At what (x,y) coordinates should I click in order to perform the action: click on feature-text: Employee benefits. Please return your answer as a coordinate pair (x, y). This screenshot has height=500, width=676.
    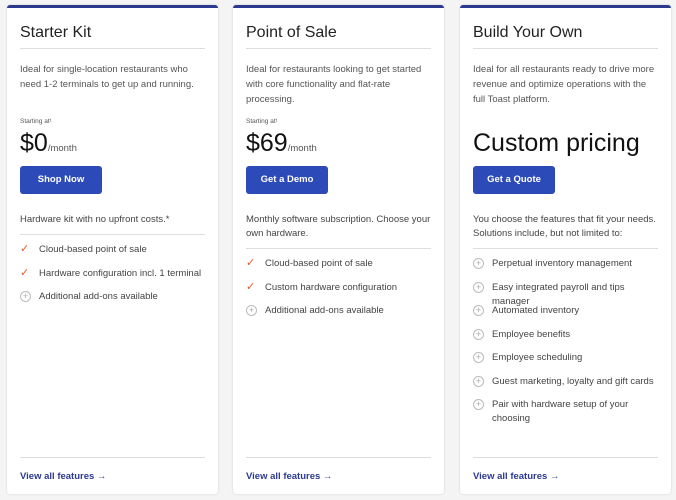
    Looking at the image, I should click on (531, 334).